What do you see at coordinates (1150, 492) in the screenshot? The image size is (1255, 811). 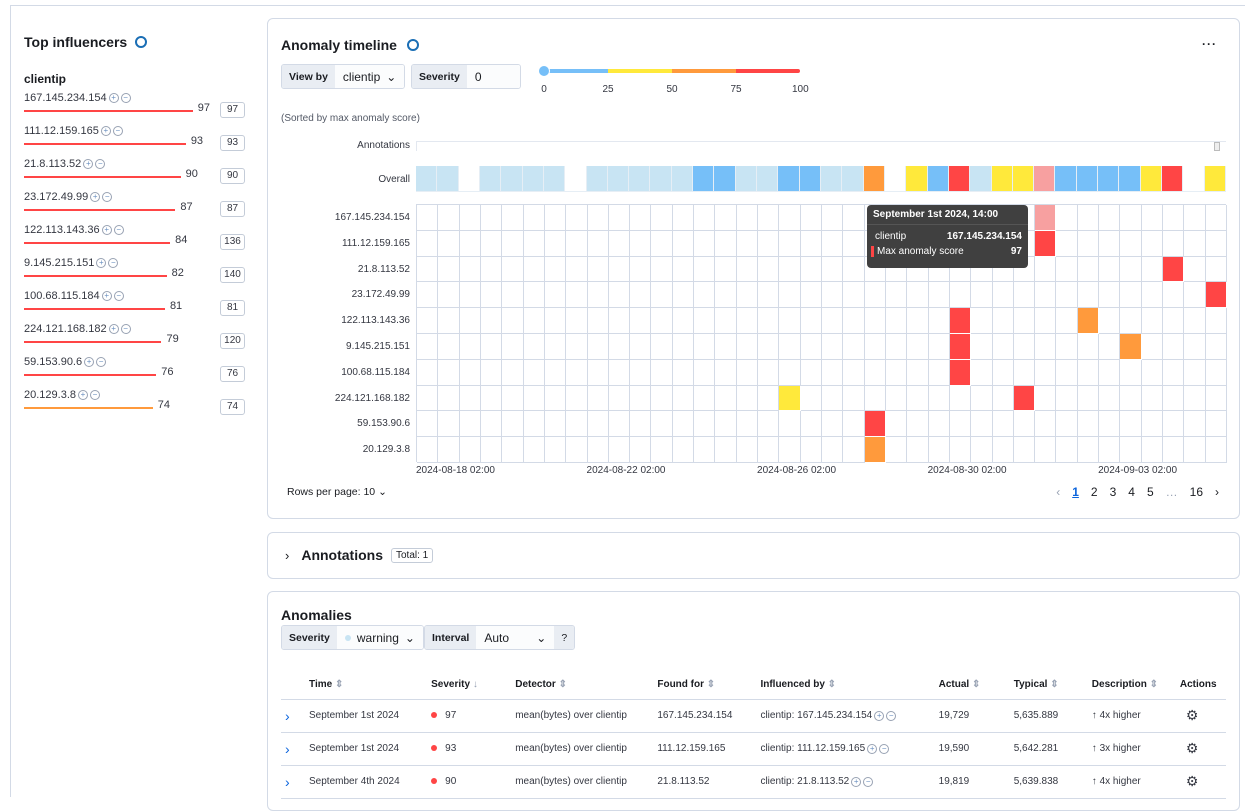 I see `page-link: 5` at bounding box center [1150, 492].